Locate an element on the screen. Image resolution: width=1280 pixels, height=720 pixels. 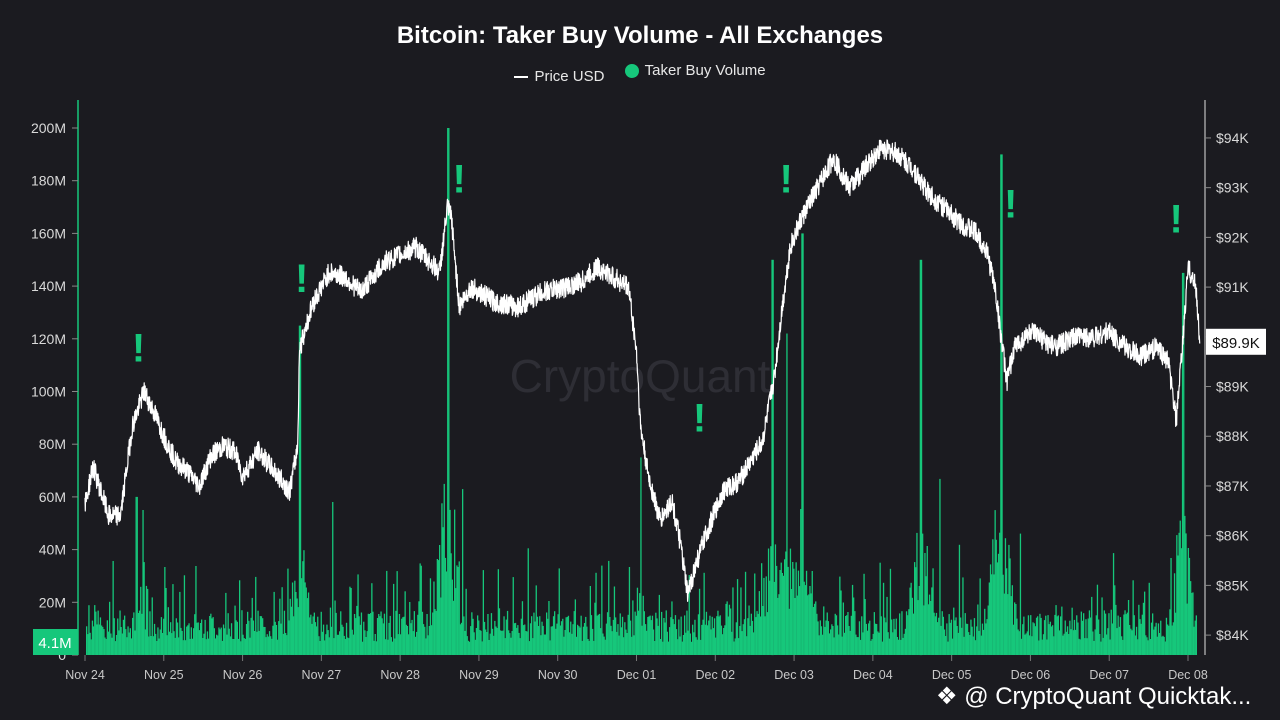
legend-label-volume: Taker Buy Volume is located at coordinates (705, 70).